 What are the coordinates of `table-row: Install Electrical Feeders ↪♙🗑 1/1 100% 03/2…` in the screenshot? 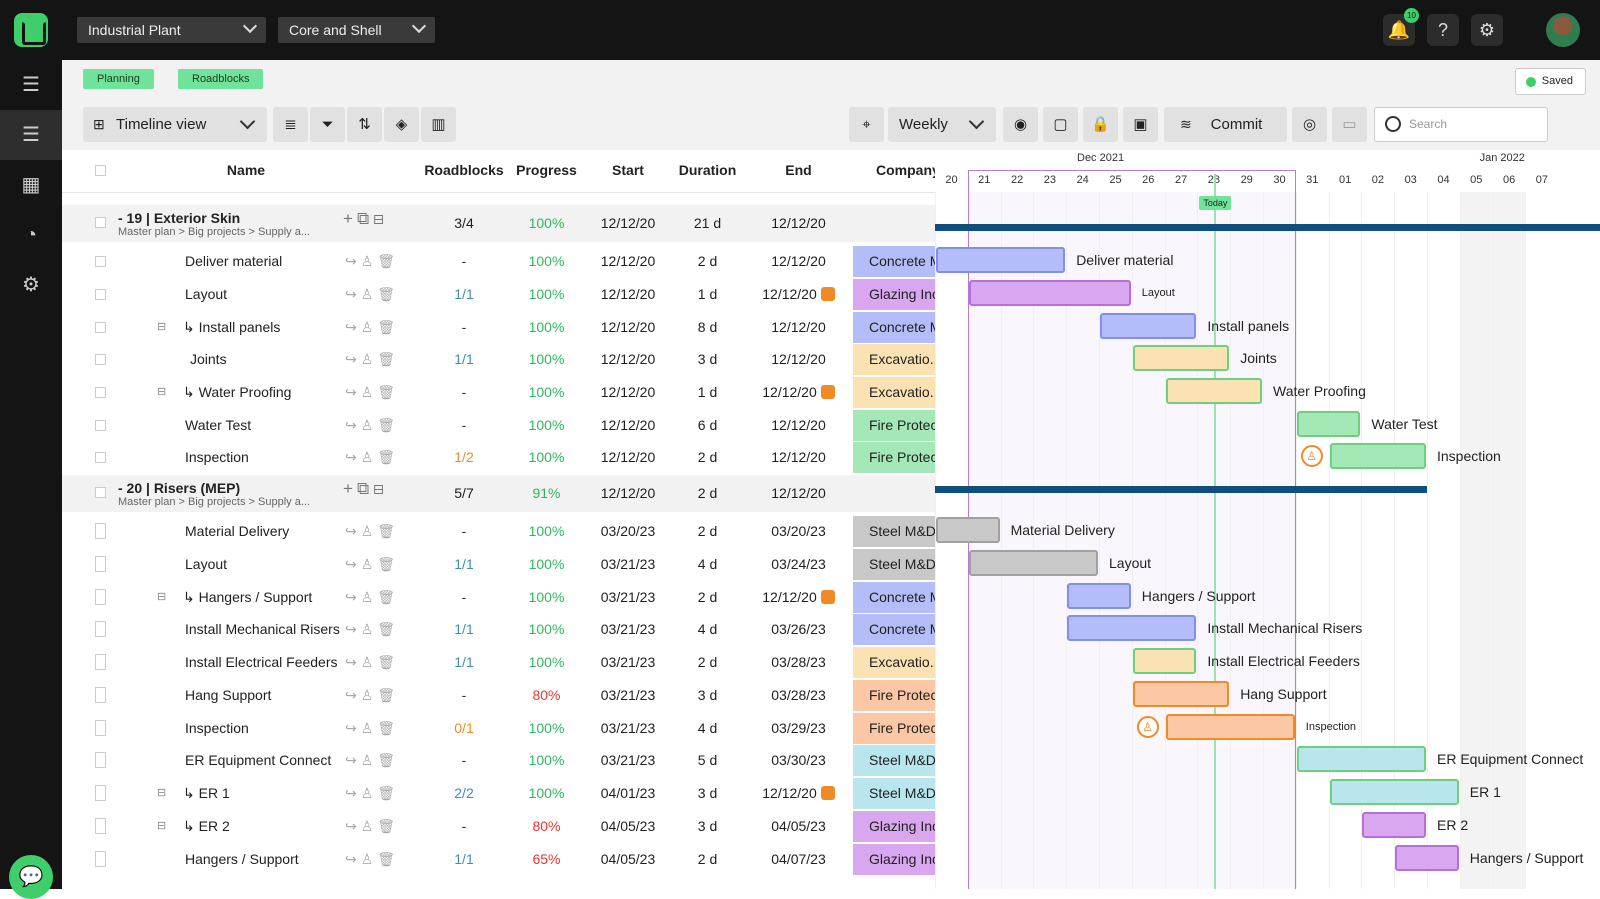 It's located at (498, 662).